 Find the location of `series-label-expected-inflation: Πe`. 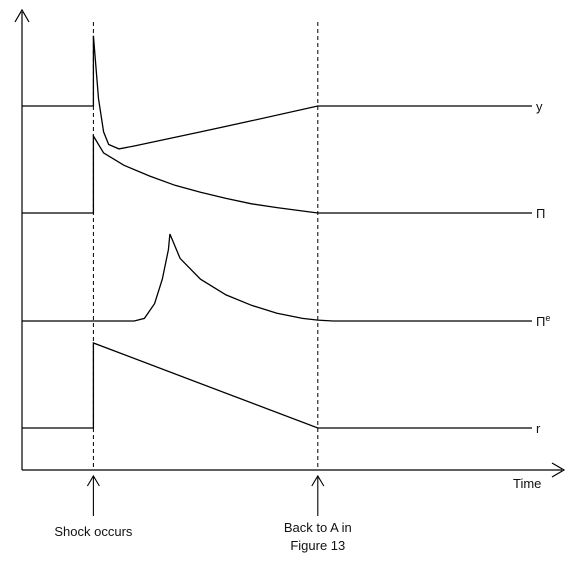

series-label-expected-inflation: Πe is located at coordinates (543, 321).